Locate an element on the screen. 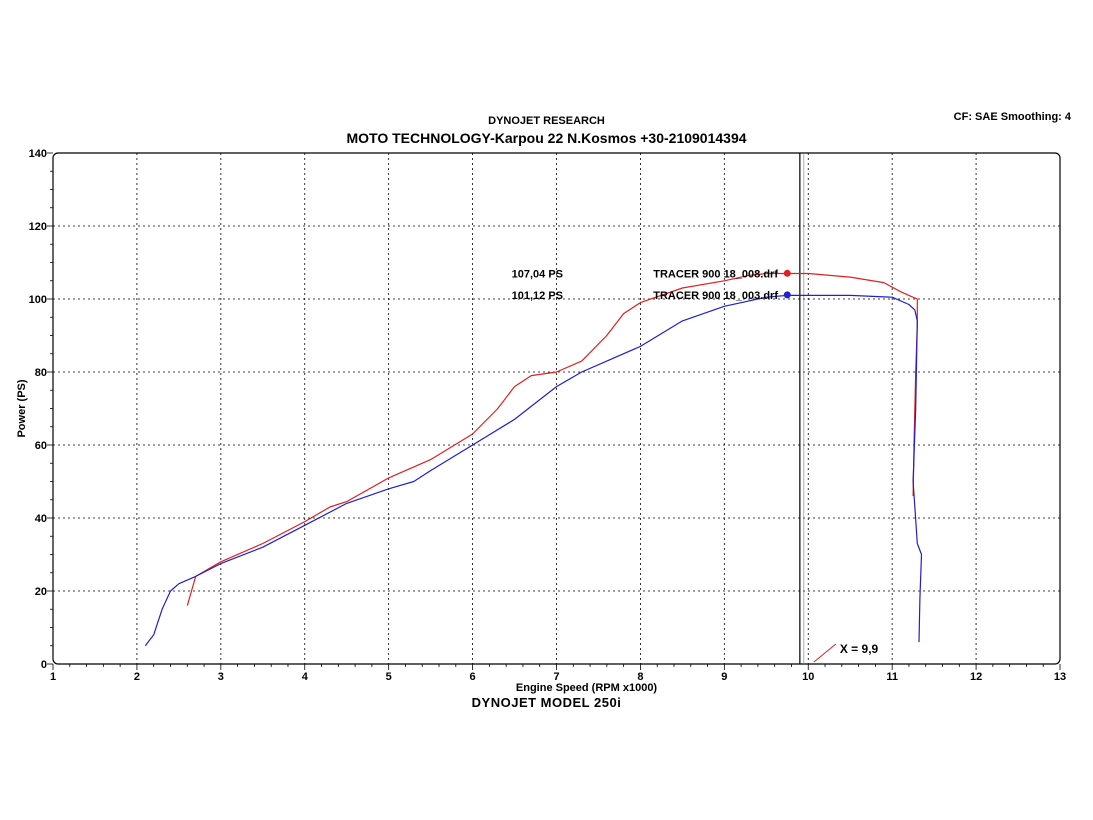  x-axis-label: Engine Speed (RPM x1000) is located at coordinates (587, 688).